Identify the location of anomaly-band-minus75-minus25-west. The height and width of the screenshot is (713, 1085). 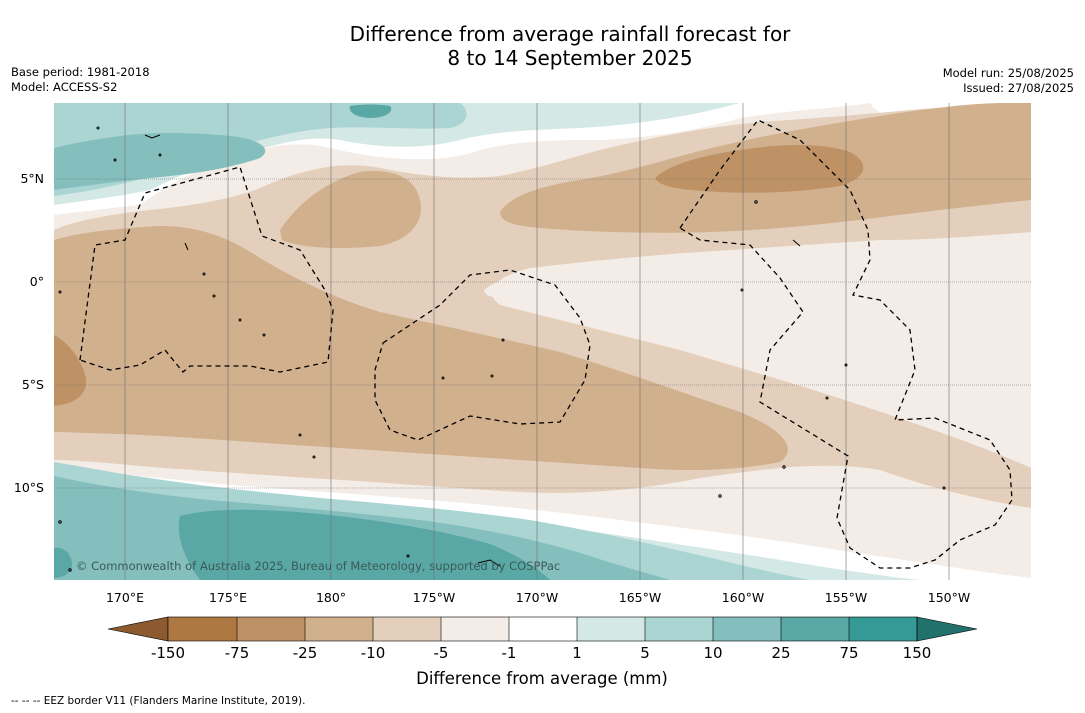
(70, 370).